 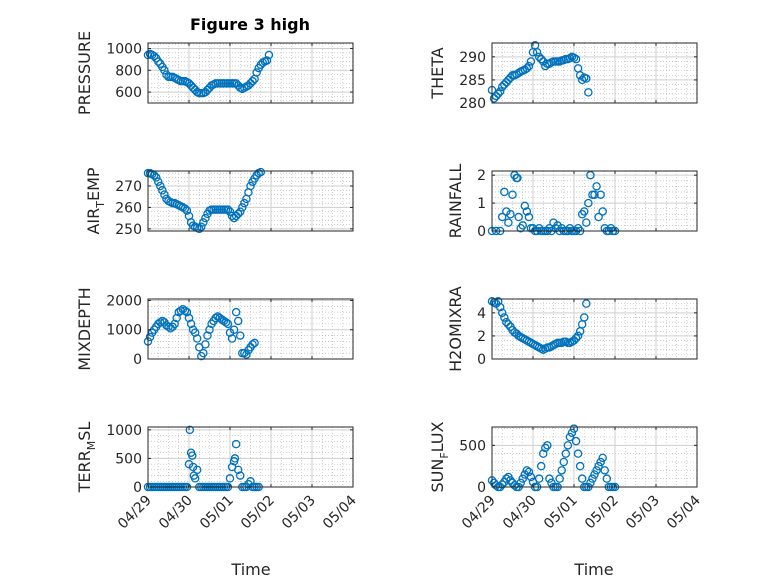 What do you see at coordinates (481, 337) in the screenshot?
I see `y-tick-label: 2` at bounding box center [481, 337].